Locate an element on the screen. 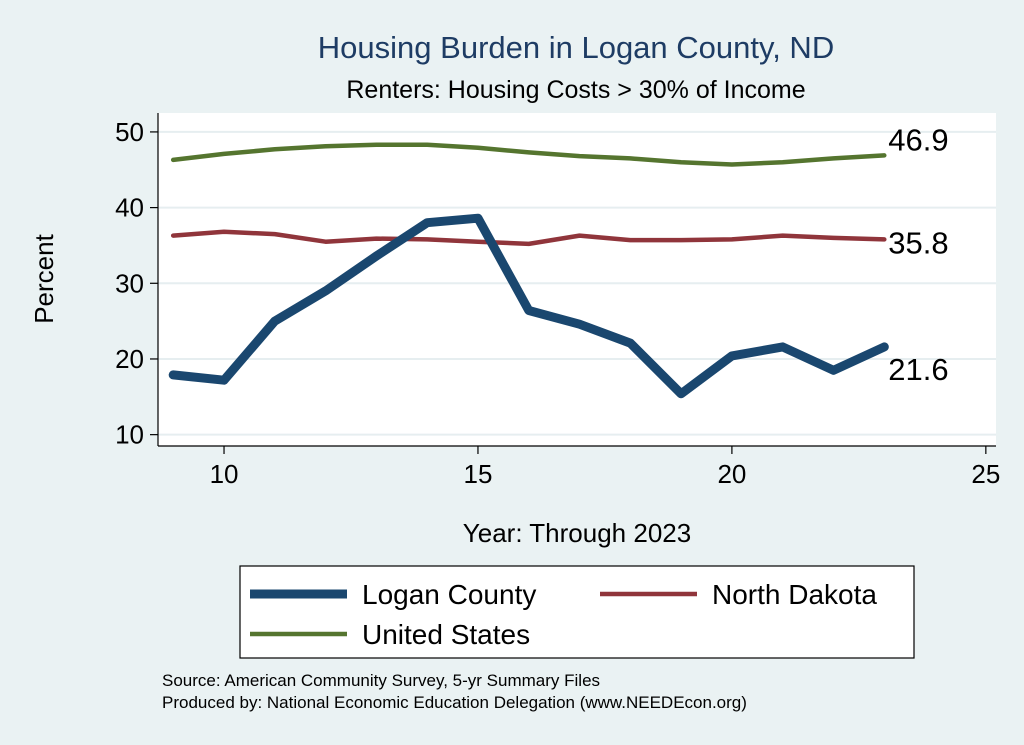 This screenshot has height=745, width=1024. legend-label-united-states: United States is located at coordinates (446, 634).